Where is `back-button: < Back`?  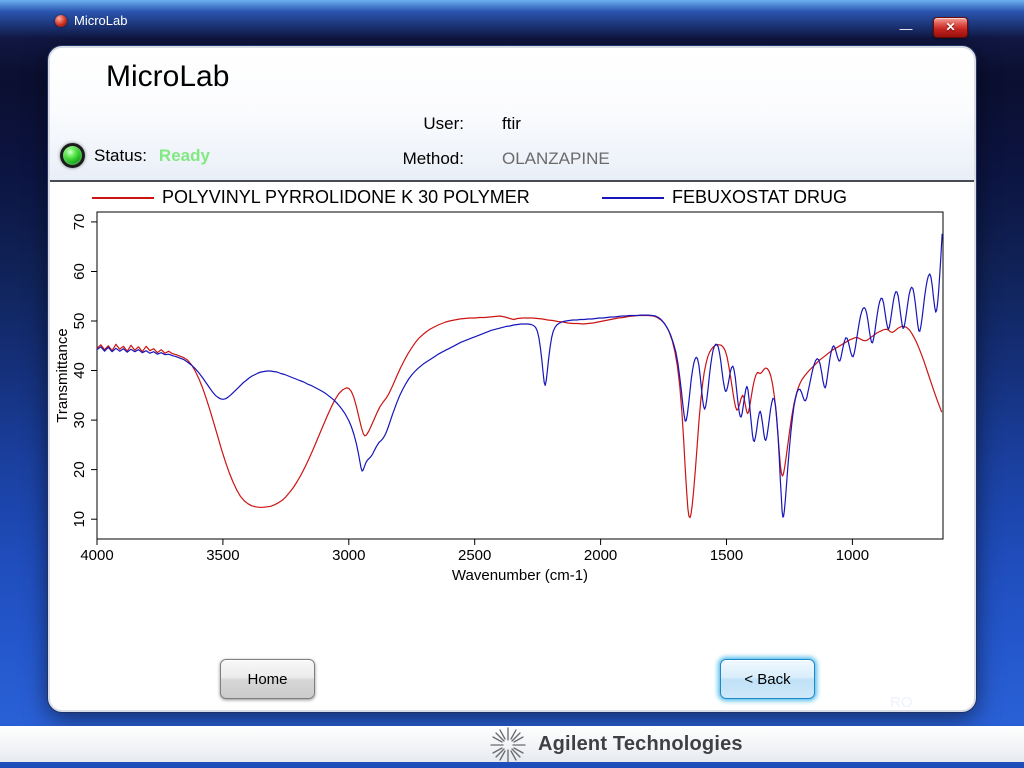
back-button: < Back is located at coordinates (767, 679).